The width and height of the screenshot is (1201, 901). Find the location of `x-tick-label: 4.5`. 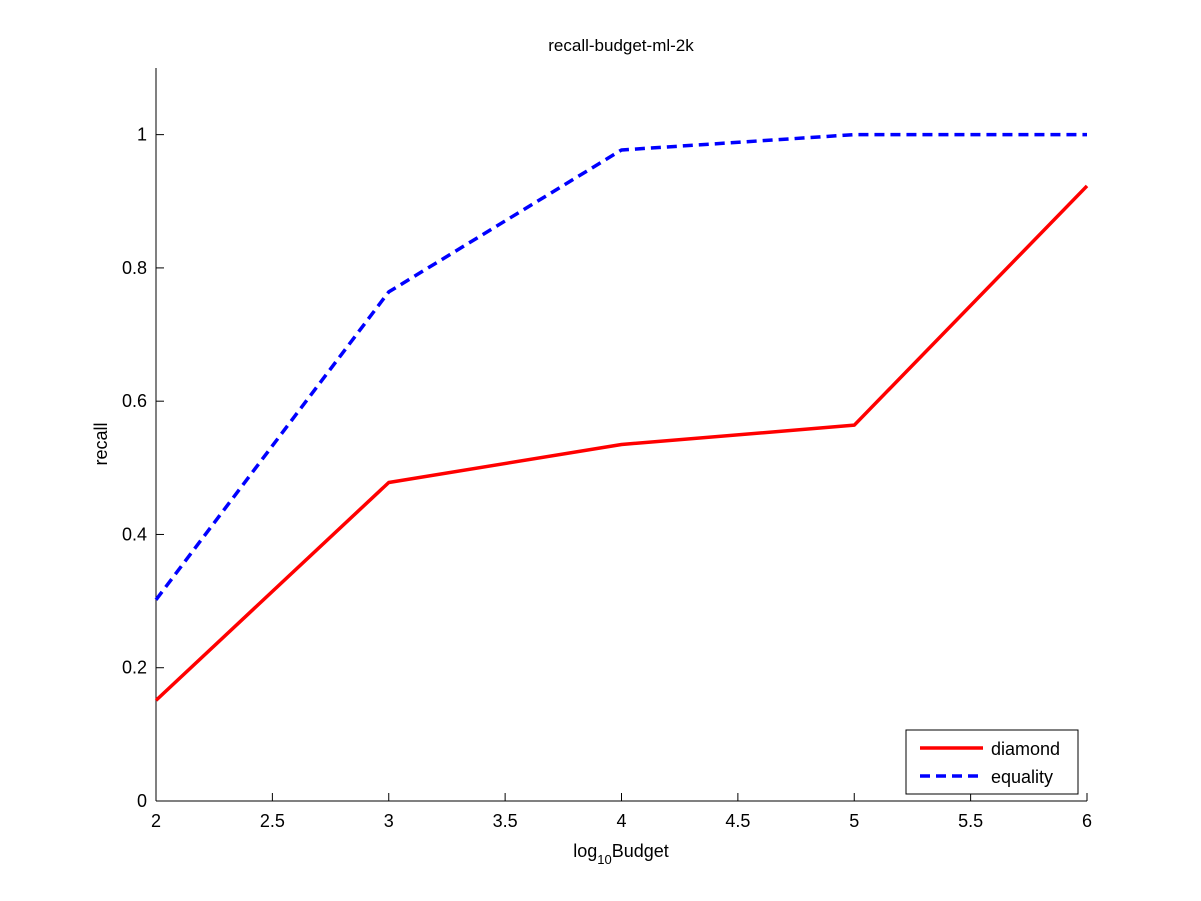

x-tick-label: 4.5 is located at coordinates (737, 821).